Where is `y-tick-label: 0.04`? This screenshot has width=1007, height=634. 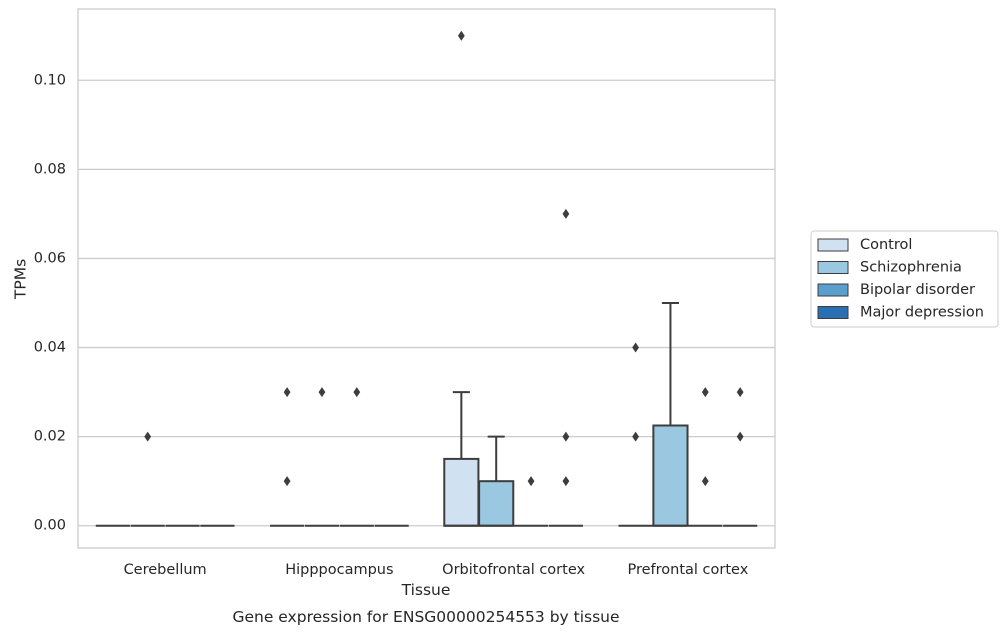 y-tick-label: 0.04 is located at coordinates (50, 348).